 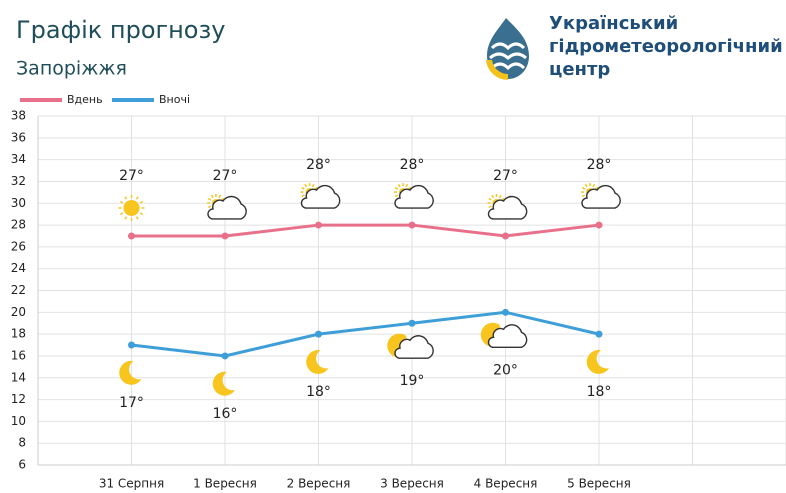 I want to click on y-tick-label: 12, so click(x=18, y=399).